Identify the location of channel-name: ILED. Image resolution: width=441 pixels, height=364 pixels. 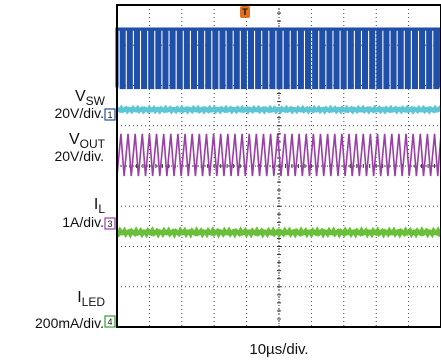
(91, 299).